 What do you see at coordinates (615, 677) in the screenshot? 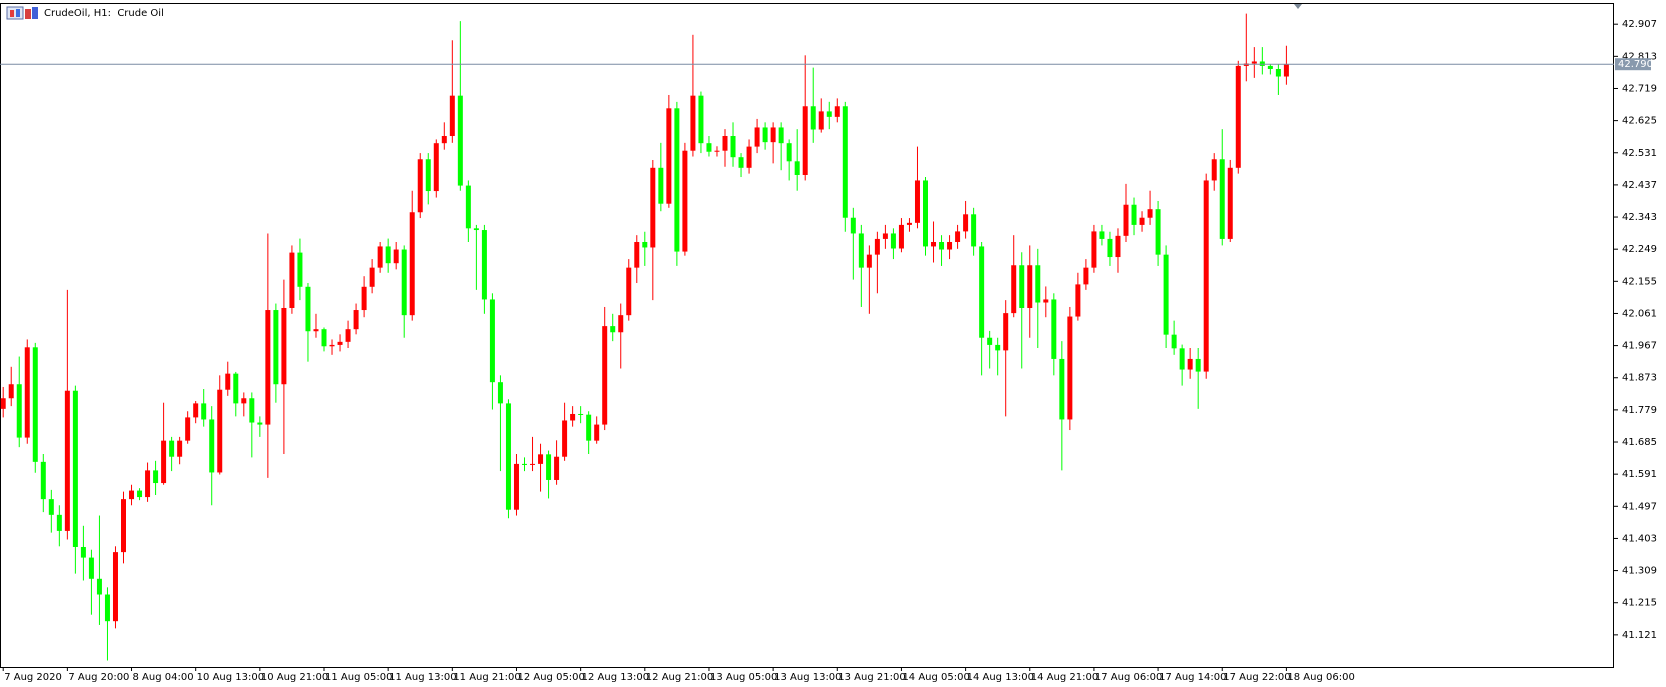
I see `x-tick-label: 12 Aug 13:00` at bounding box center [615, 677].